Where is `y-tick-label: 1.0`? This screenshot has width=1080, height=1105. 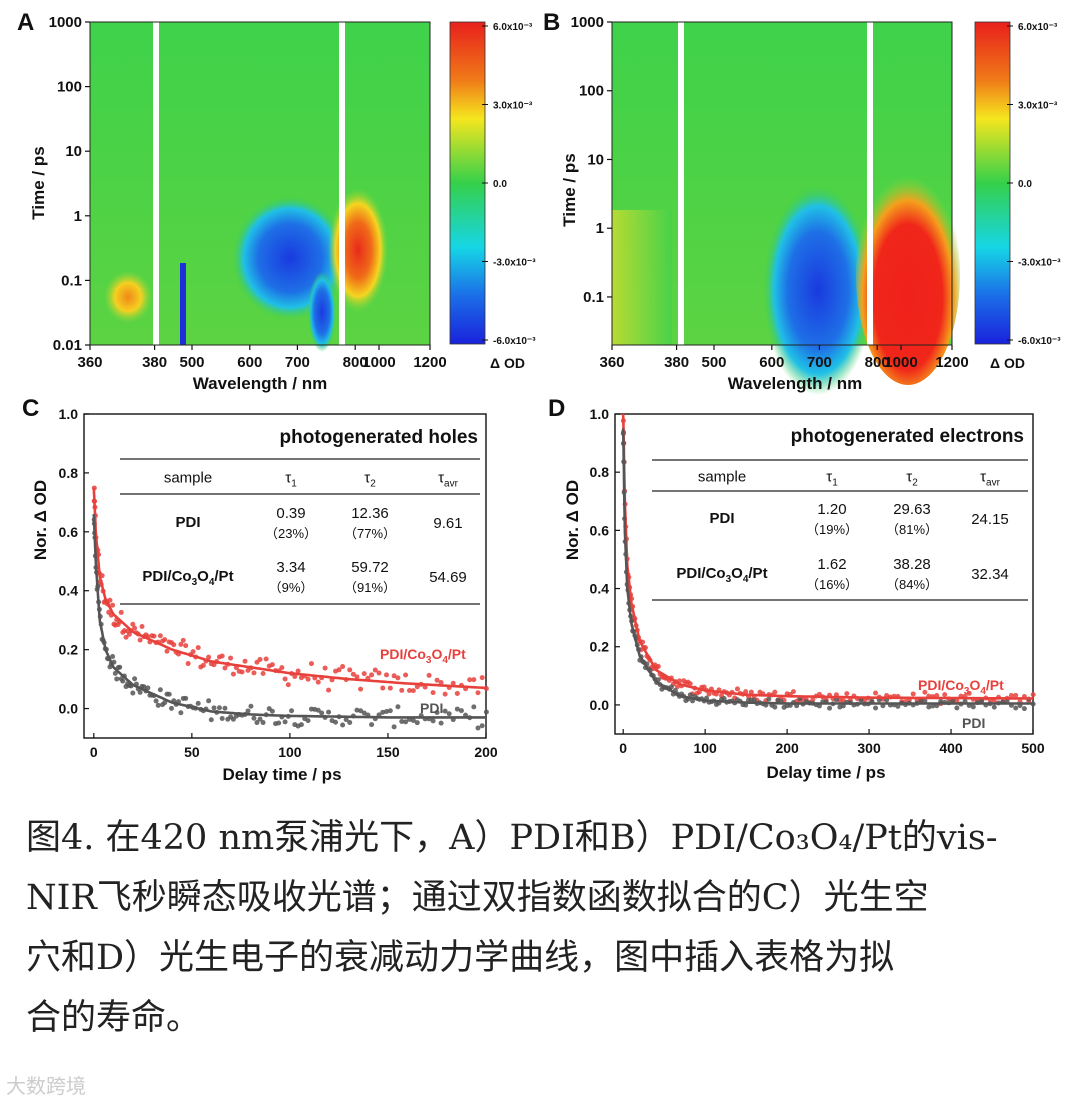
y-tick-label: 1.0 is located at coordinates (69, 414).